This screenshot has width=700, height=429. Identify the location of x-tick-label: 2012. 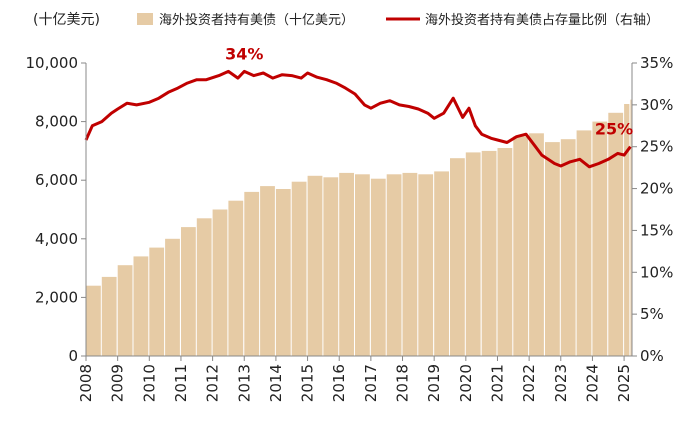
(213, 383).